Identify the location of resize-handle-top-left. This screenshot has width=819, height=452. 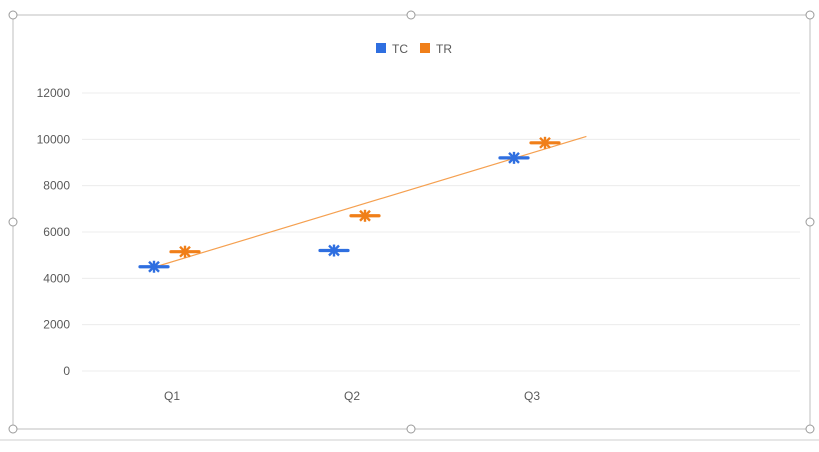
(13, 15).